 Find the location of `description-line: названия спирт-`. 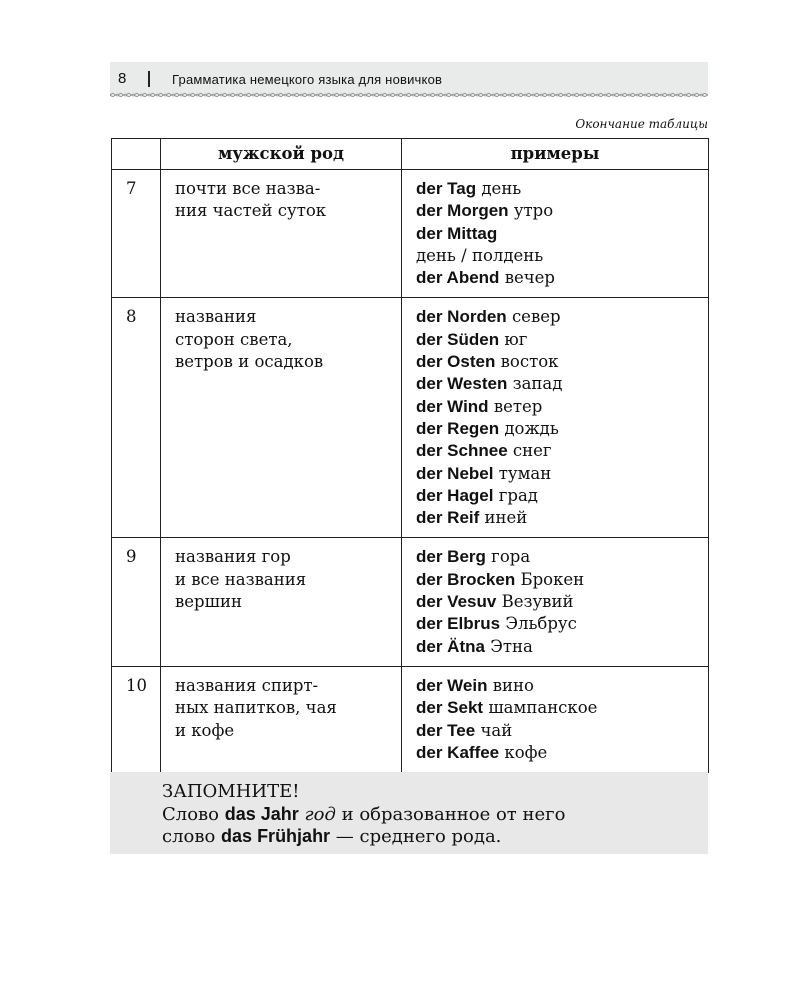

description-line: названия спирт- is located at coordinates (247, 685).